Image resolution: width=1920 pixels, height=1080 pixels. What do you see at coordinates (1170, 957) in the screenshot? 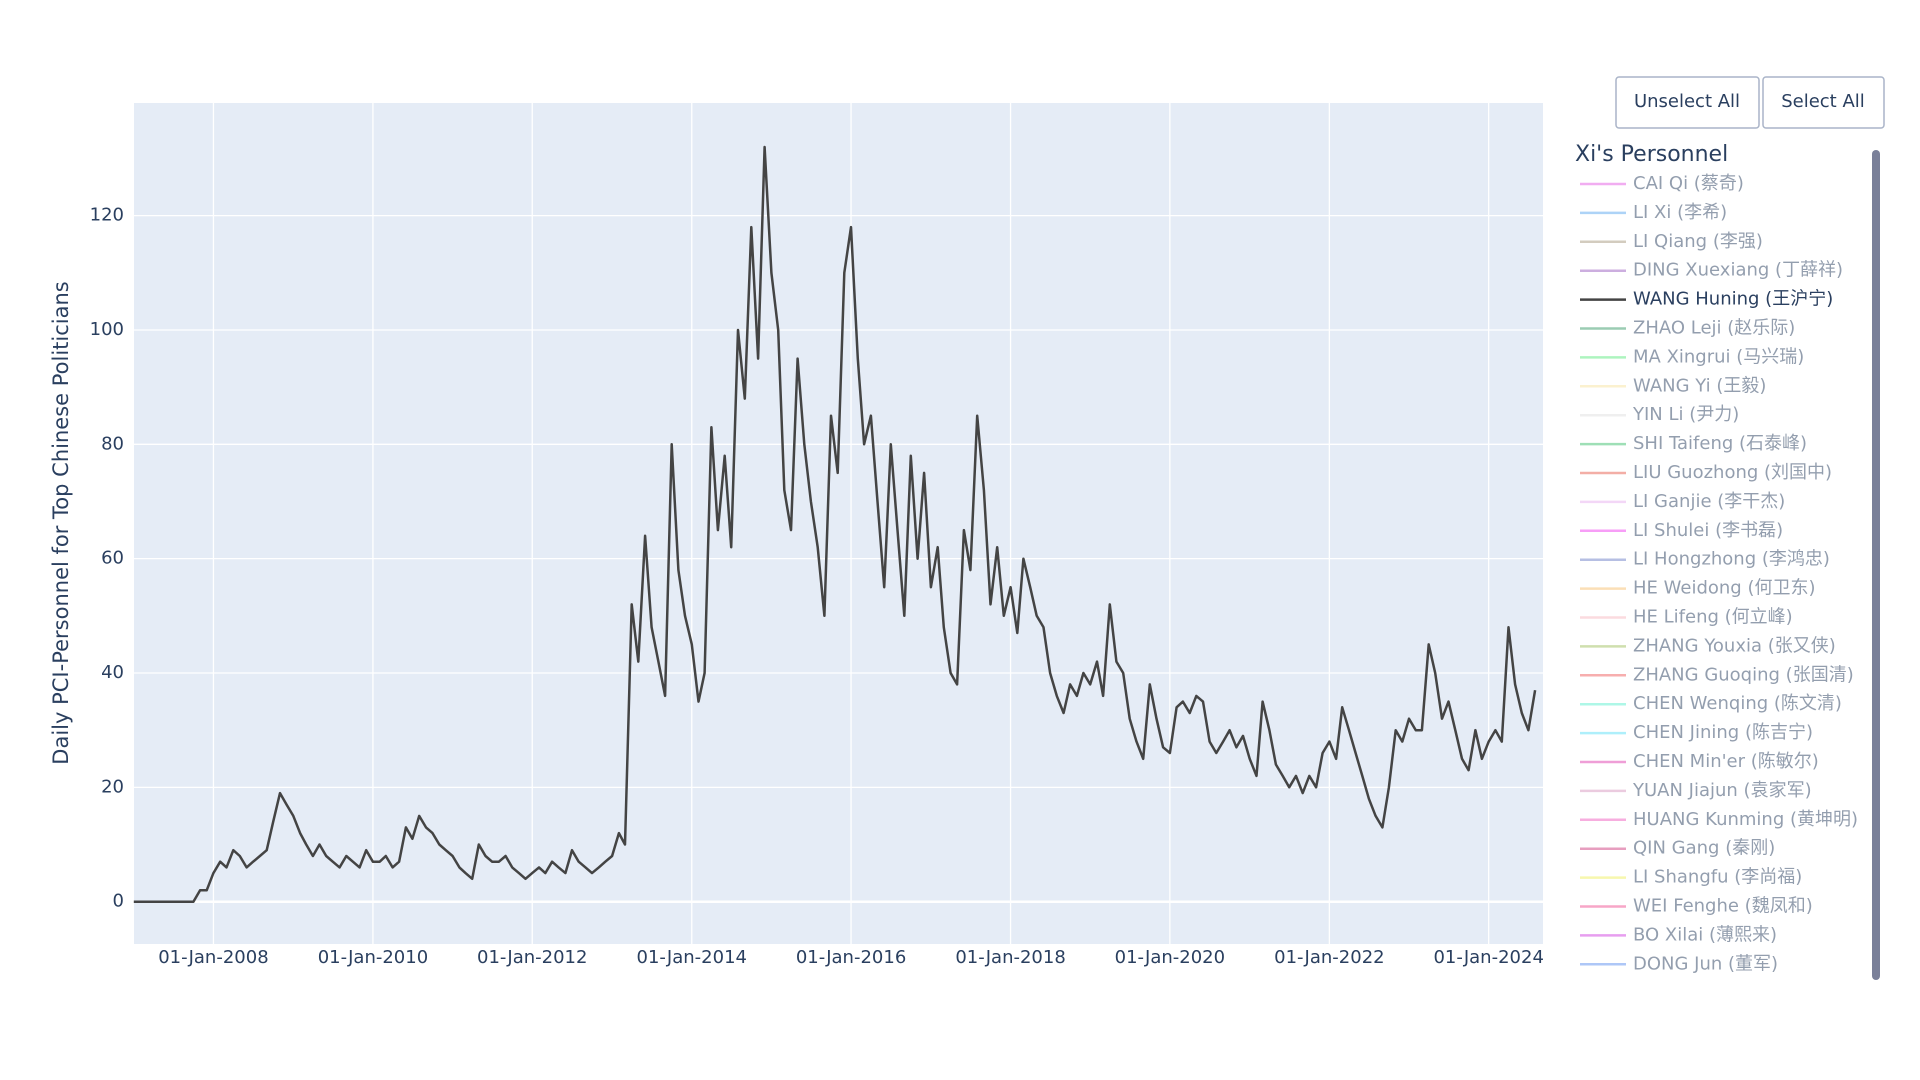
I see `x-tick-label: 01-Jan-2020` at bounding box center [1170, 957].